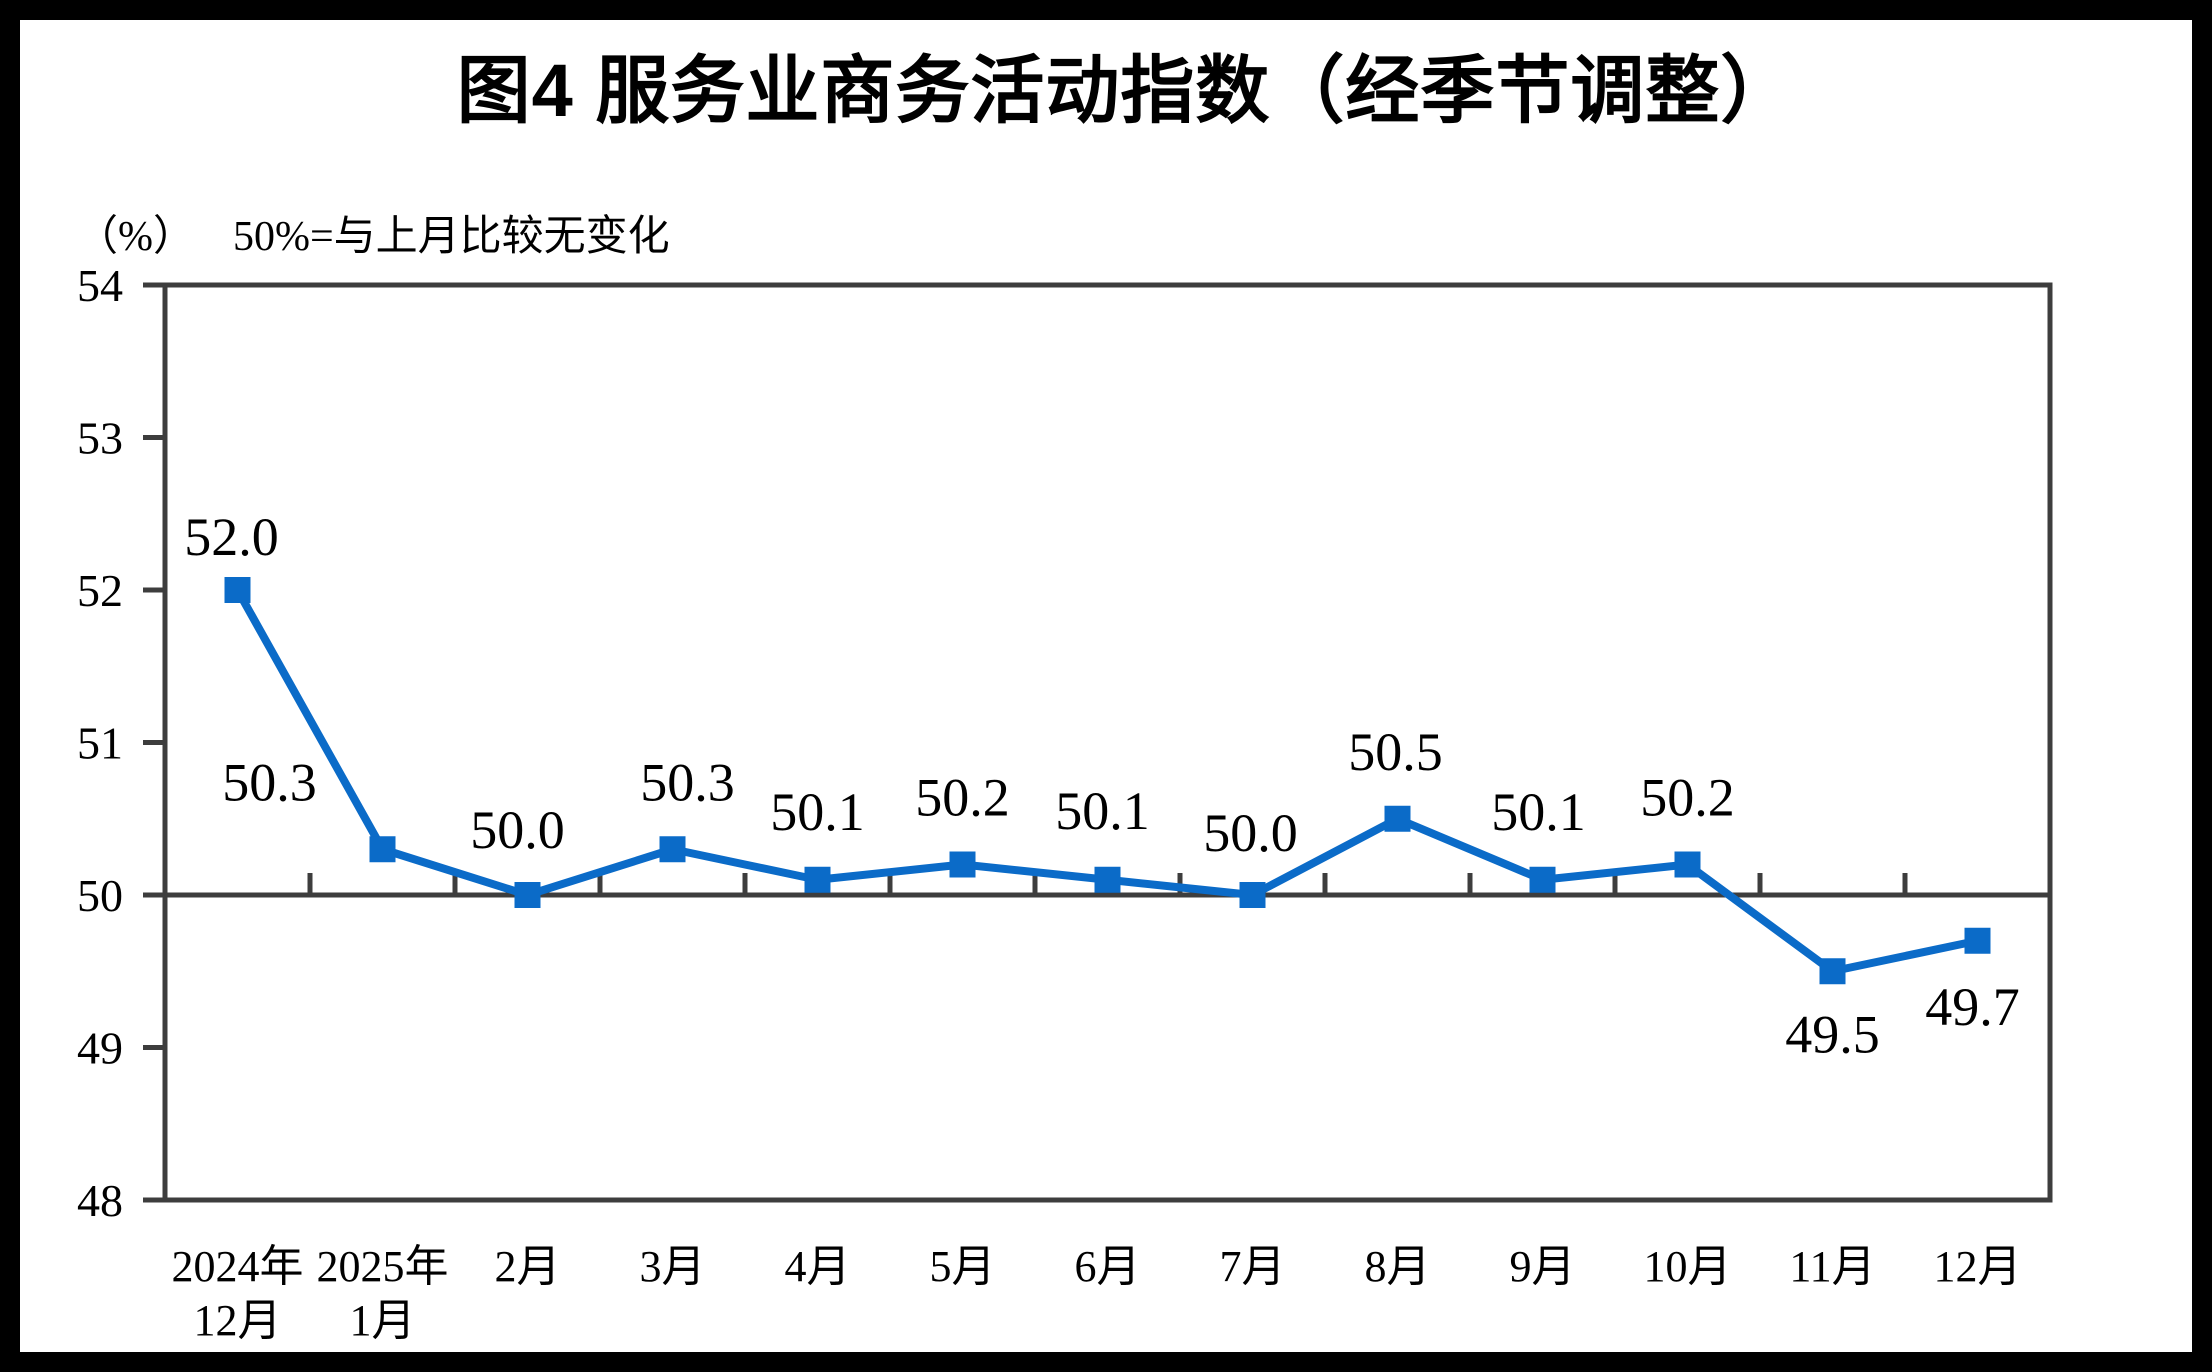 This screenshot has width=2212, height=1372. What do you see at coordinates (1395, 752) in the screenshot?
I see `data-label: 50.5` at bounding box center [1395, 752].